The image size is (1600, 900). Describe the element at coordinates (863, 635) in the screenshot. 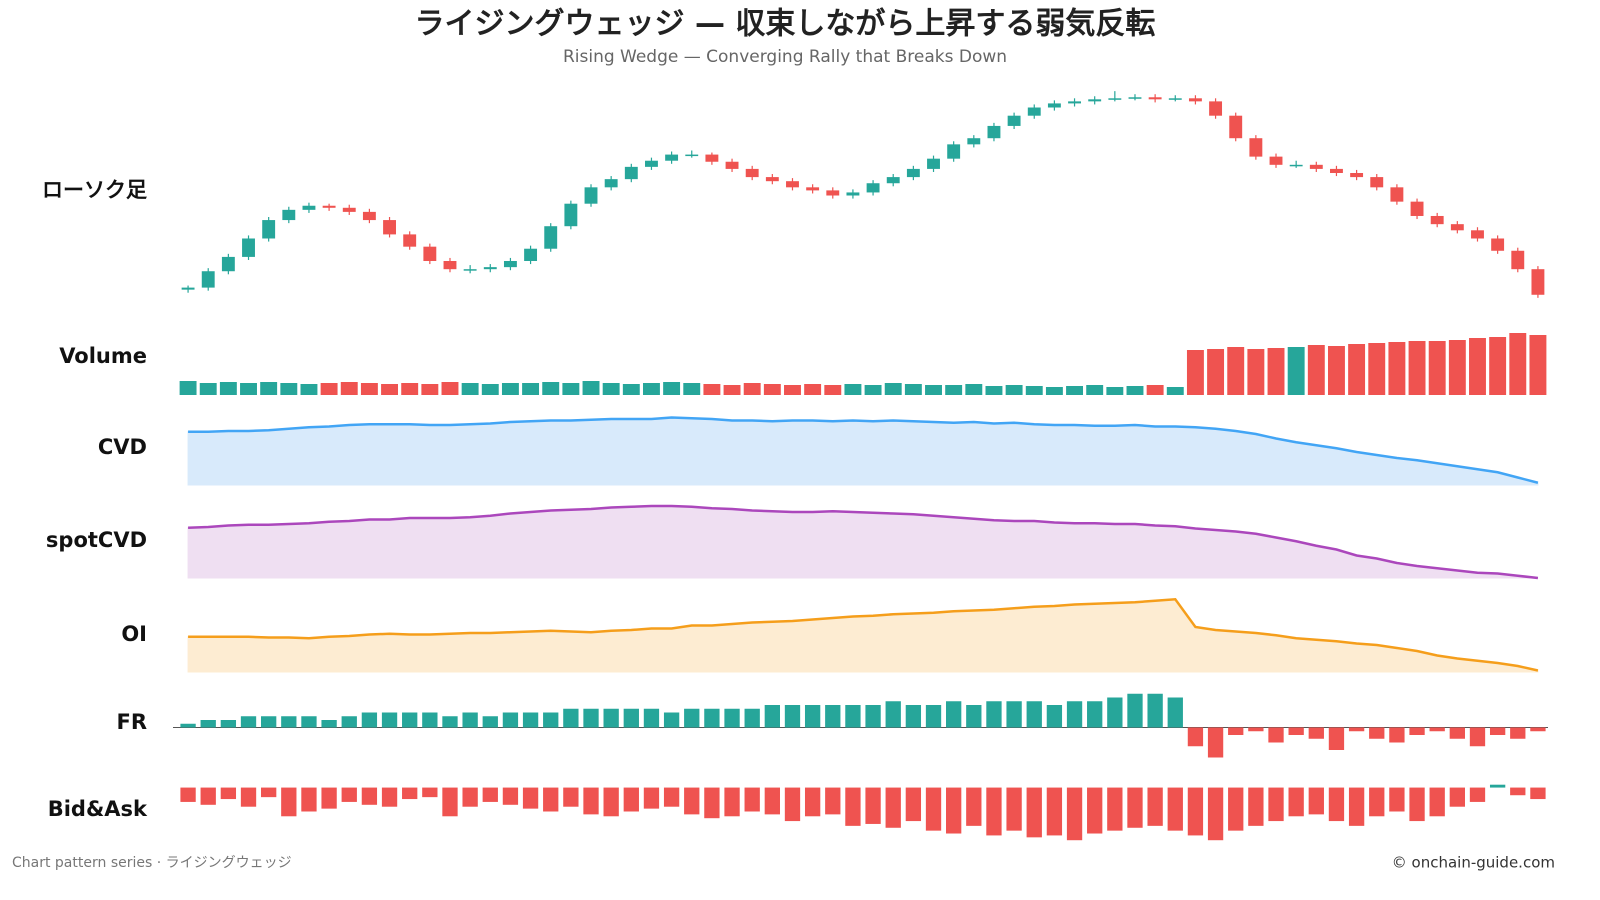

I see `area-fill` at that location.